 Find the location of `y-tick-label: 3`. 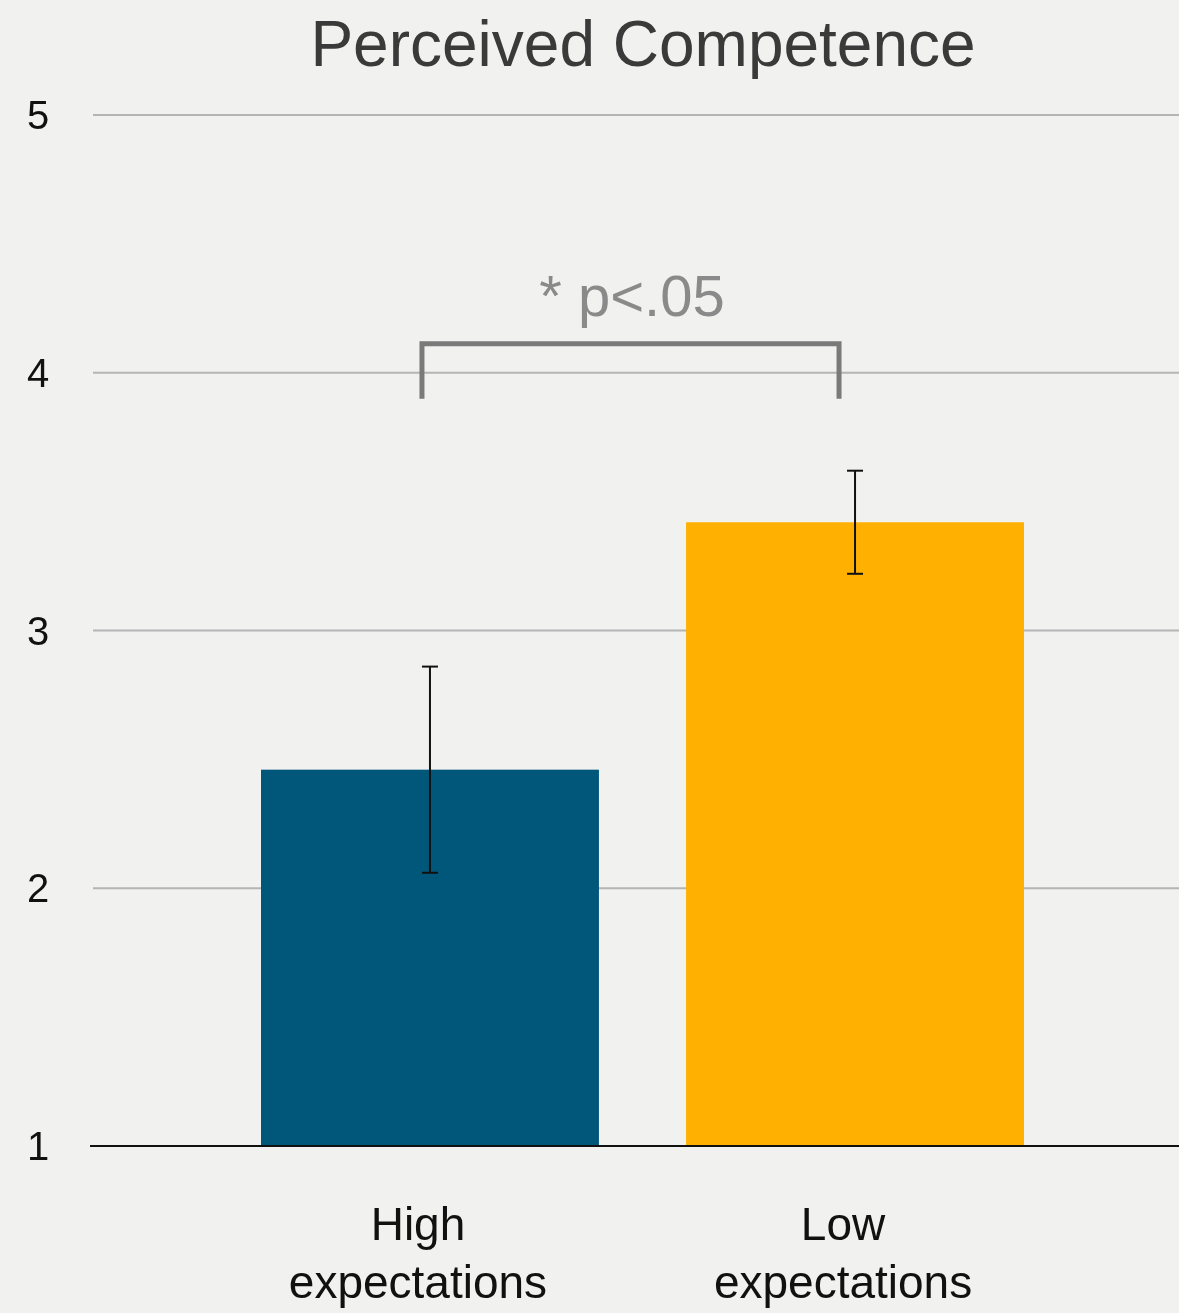

y-tick-label: 3 is located at coordinates (38, 630).